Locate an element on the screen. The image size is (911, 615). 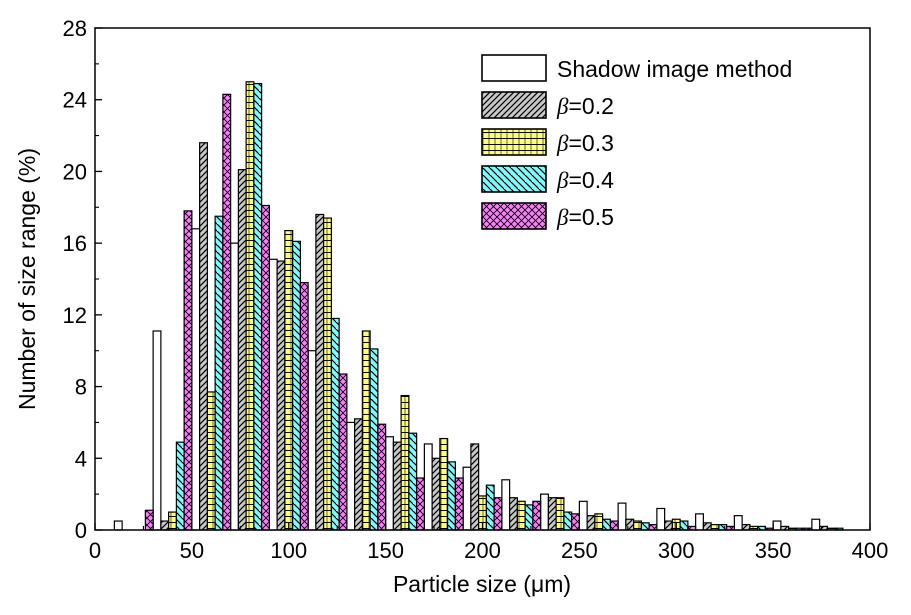
legend-label: β=0.3 is located at coordinates (585, 143).